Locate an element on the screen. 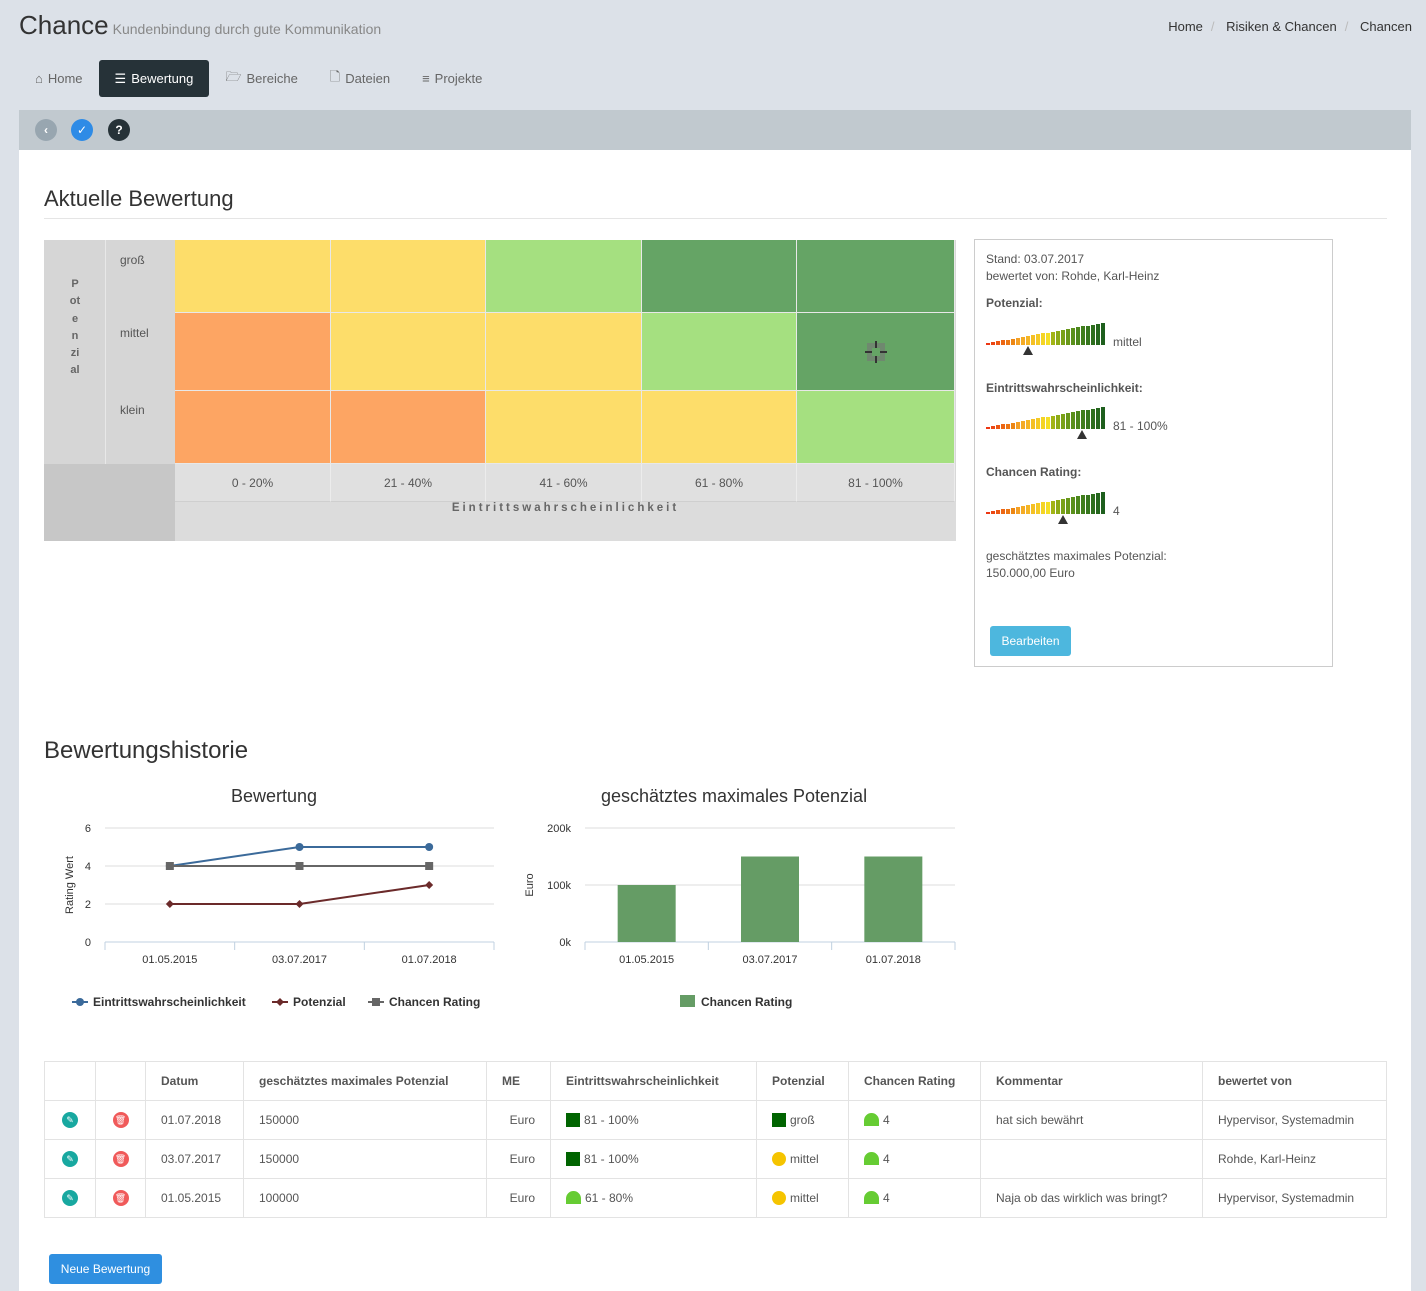  cell-max-potenzial: 100000 is located at coordinates (365, 1198).